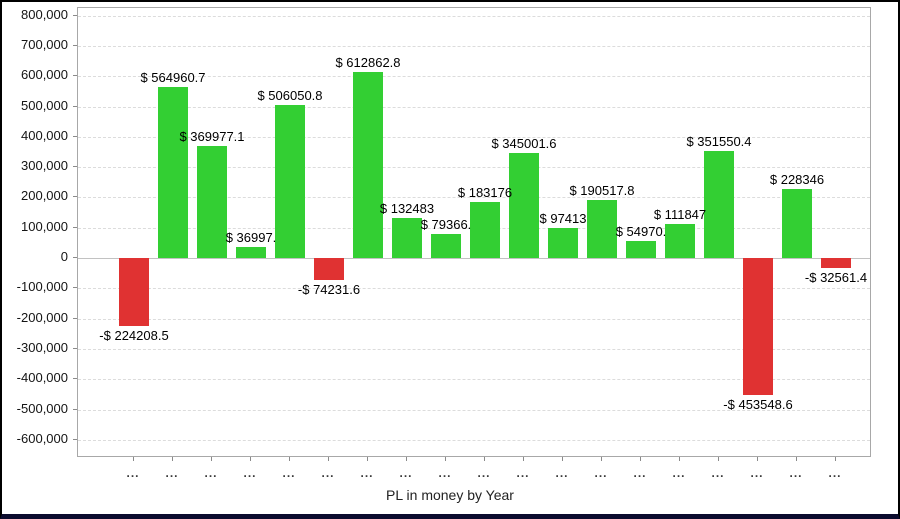 The image size is (900, 519). Describe the element at coordinates (44, 14) in the screenshot. I see `y-axis-label: 800,000` at that location.